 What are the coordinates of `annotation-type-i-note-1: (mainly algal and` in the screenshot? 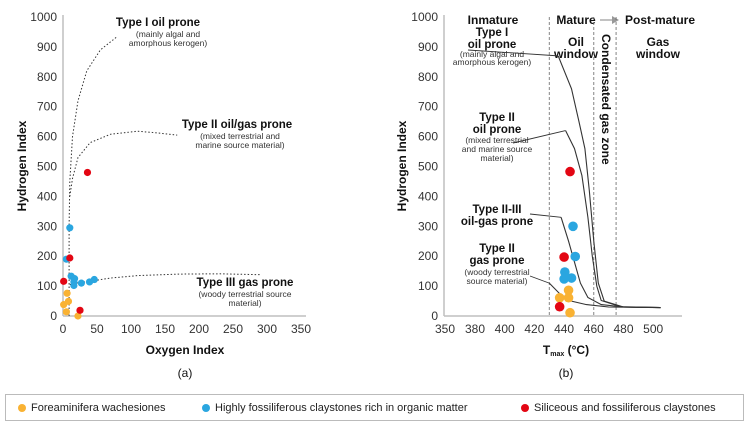 It's located at (168, 34).